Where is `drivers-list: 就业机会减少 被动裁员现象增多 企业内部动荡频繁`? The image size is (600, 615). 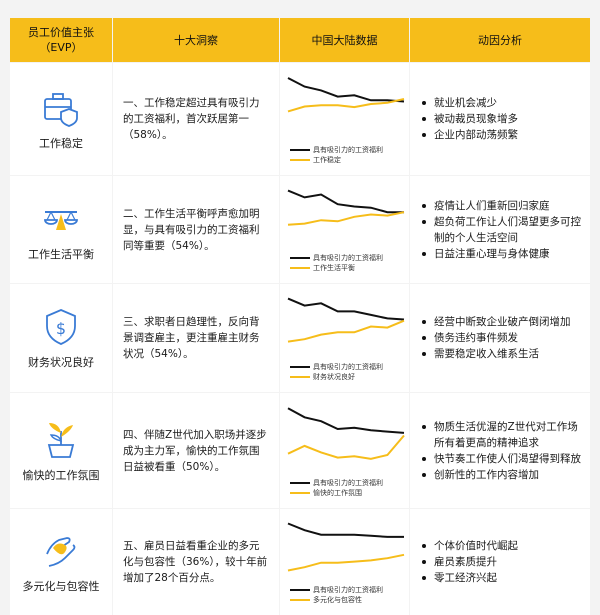 drivers-list: 就业机会减少 被动裁员现象增多 企业内部动荡频繁 is located at coordinates (468, 119).